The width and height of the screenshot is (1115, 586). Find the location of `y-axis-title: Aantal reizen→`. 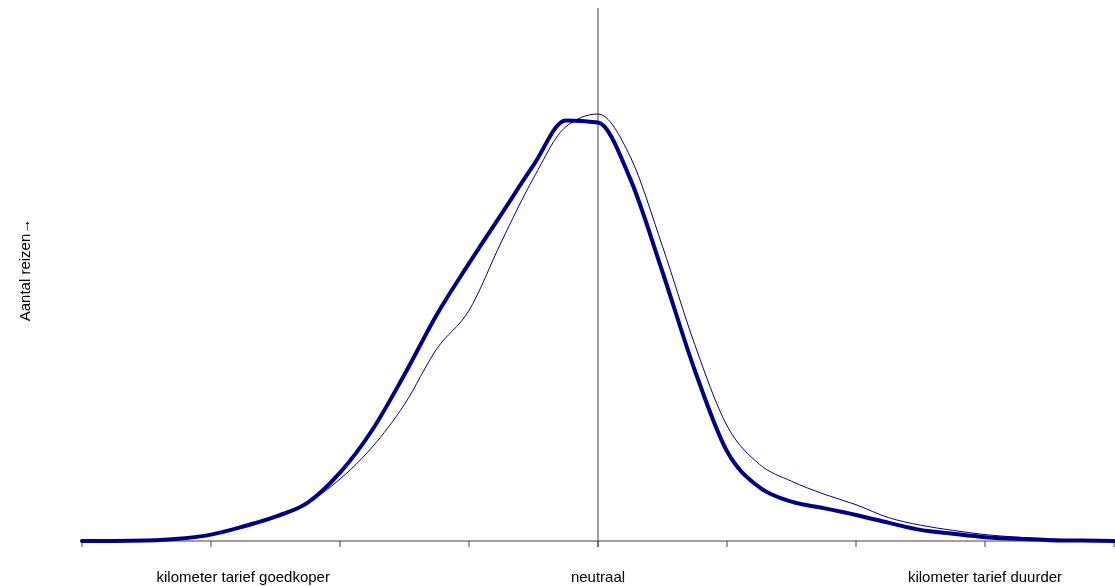

y-axis-title: Aantal reizen→ is located at coordinates (24, 270).